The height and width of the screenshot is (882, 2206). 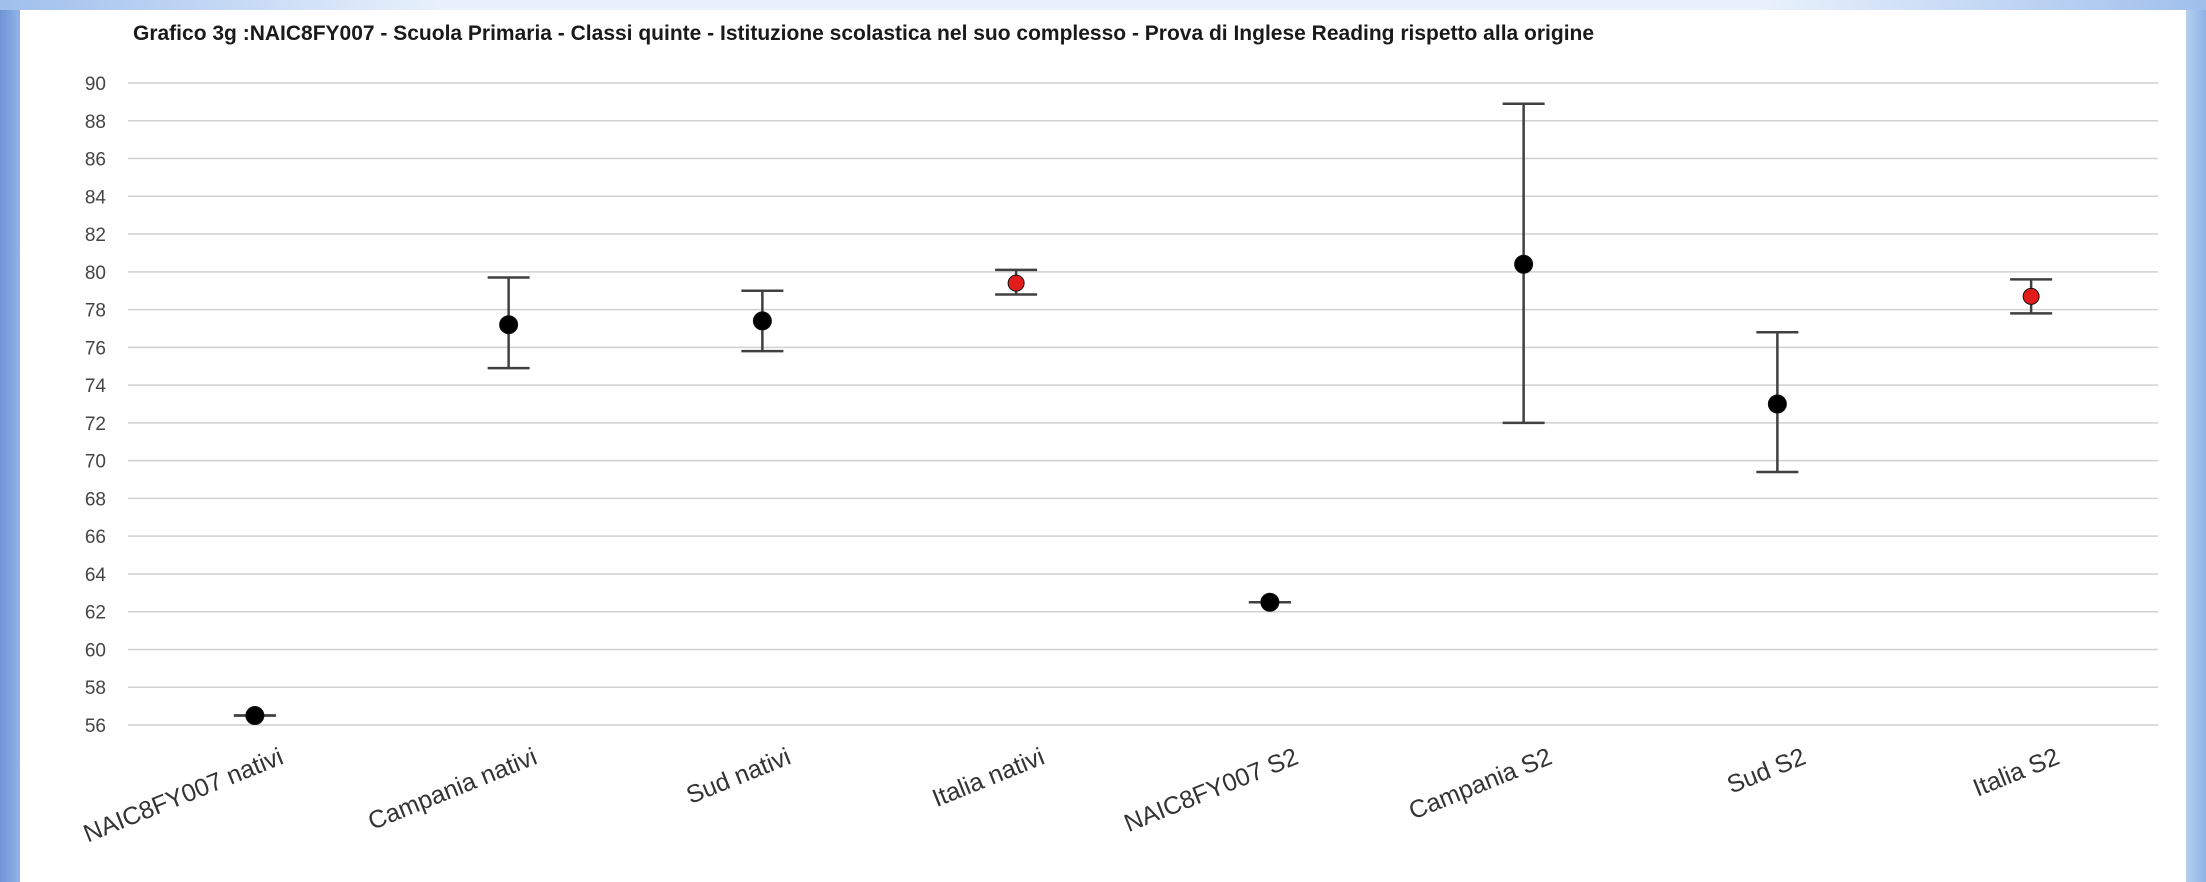 What do you see at coordinates (95, 462) in the screenshot?
I see `y-tick-label: 70` at bounding box center [95, 462].